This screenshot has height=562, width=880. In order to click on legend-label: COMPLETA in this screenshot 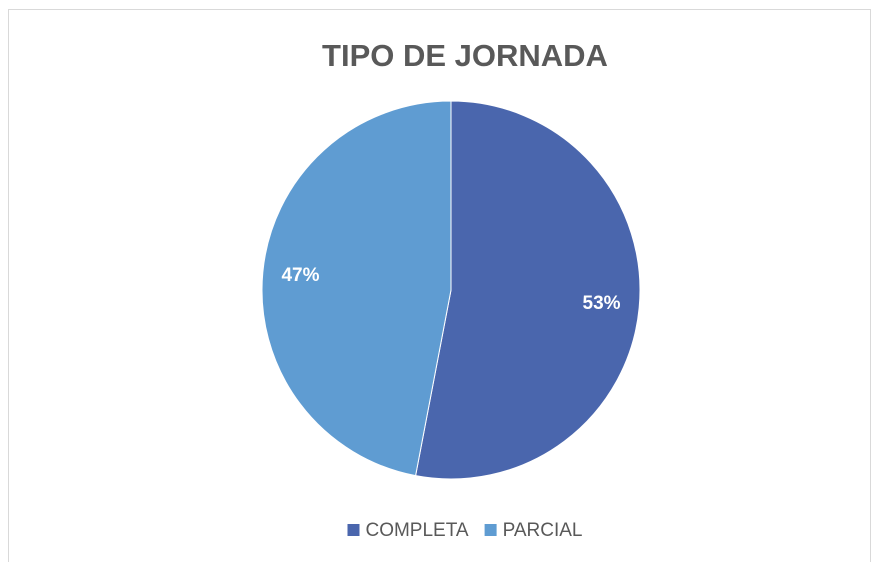, I will do `click(416, 530)`.